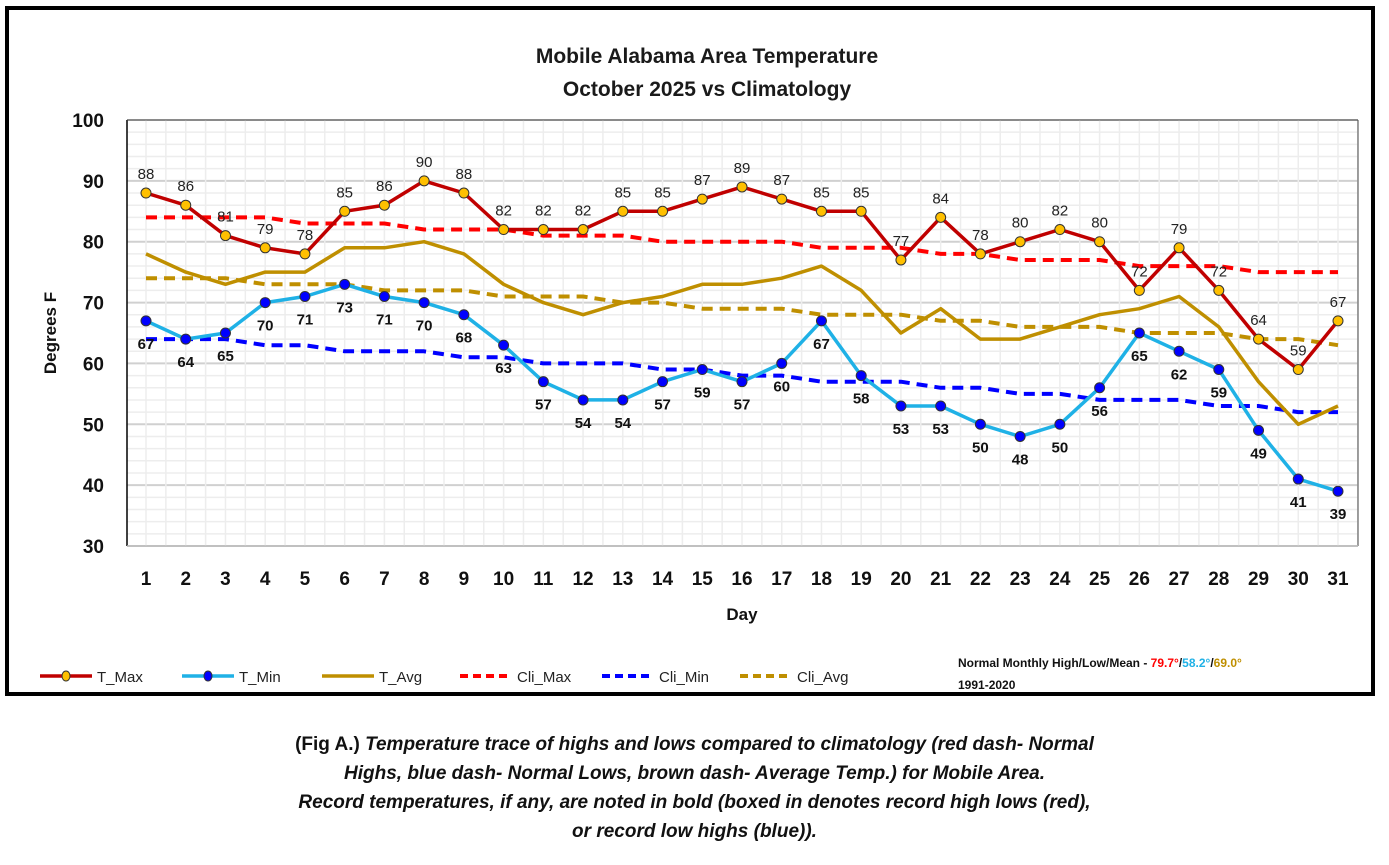 The height and width of the screenshot is (865, 1389). What do you see at coordinates (703, 579) in the screenshot?
I see `x-tick-label: 15` at bounding box center [703, 579].